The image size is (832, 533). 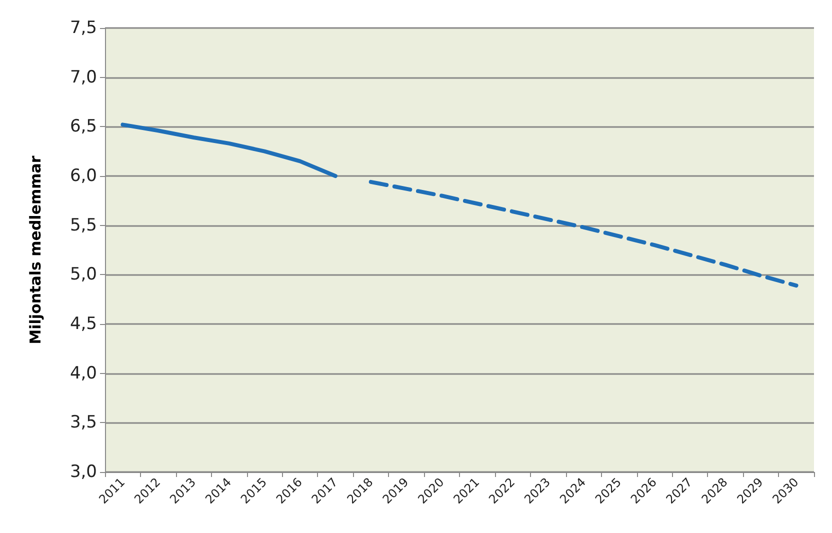 What do you see at coordinates (83, 28) in the screenshot?
I see `y-tick-label: 7,5` at bounding box center [83, 28].